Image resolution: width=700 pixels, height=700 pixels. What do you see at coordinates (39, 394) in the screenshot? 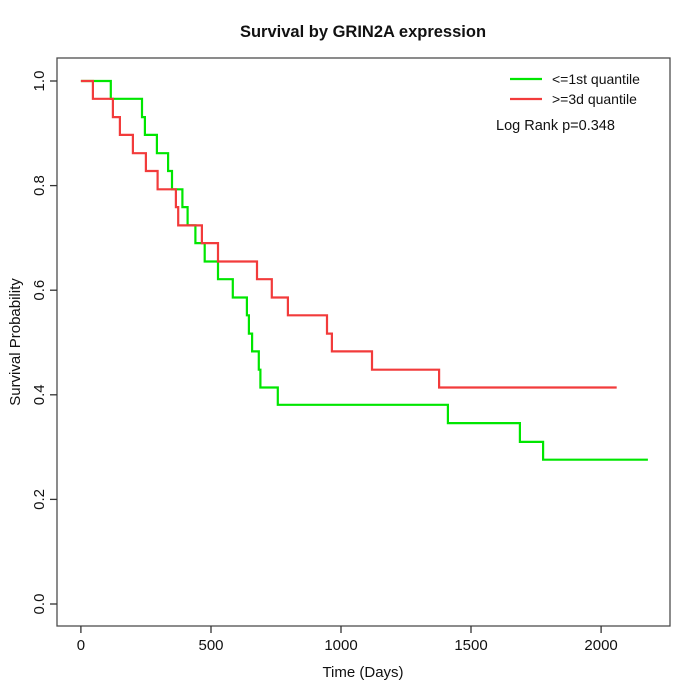
I see `y-tick-label: 0.4` at bounding box center [39, 394].